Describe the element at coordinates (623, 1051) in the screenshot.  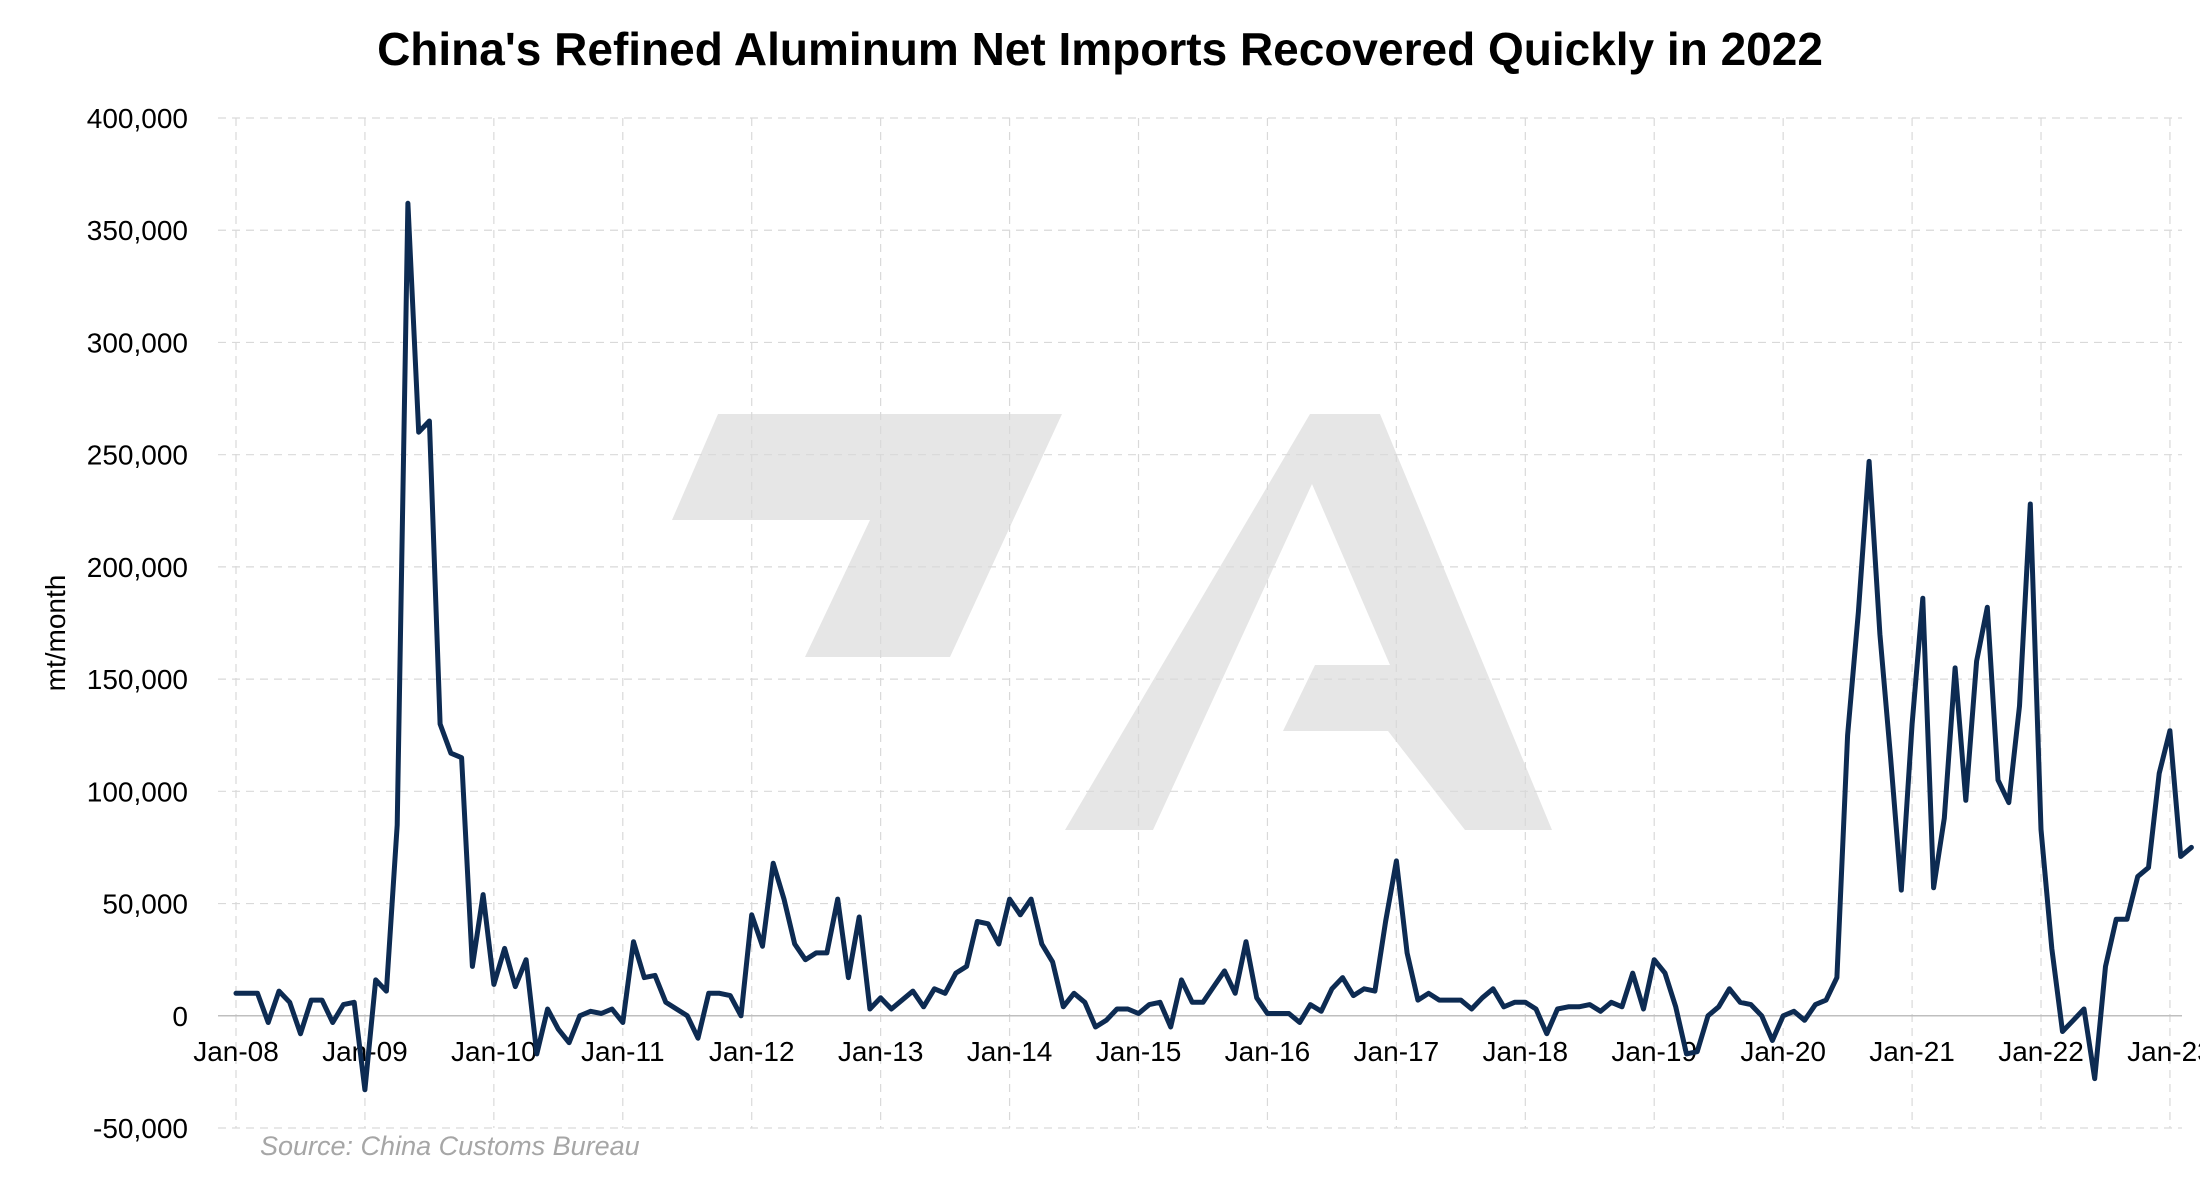
I see `x-tick-label: Jan-11` at that location.